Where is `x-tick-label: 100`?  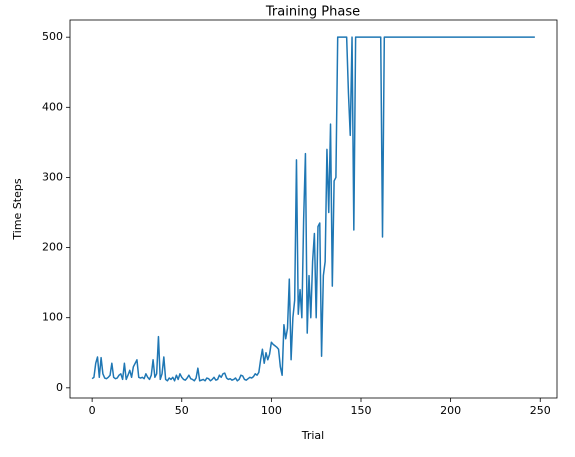 x-tick-label: 100 is located at coordinates (271, 410).